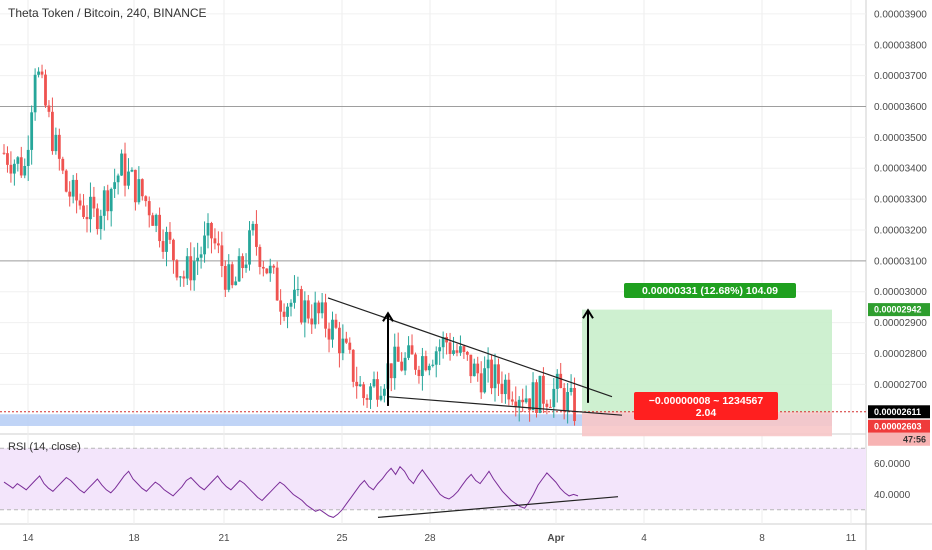  I want to click on price-badge-label: 0.00002942, so click(898, 310).